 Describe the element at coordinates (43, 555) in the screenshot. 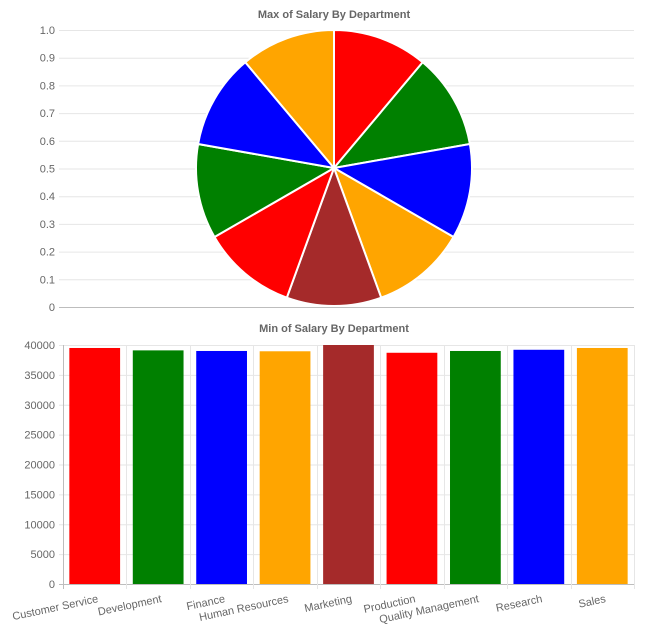

I see `bar-y-tick-label: 5000` at that location.